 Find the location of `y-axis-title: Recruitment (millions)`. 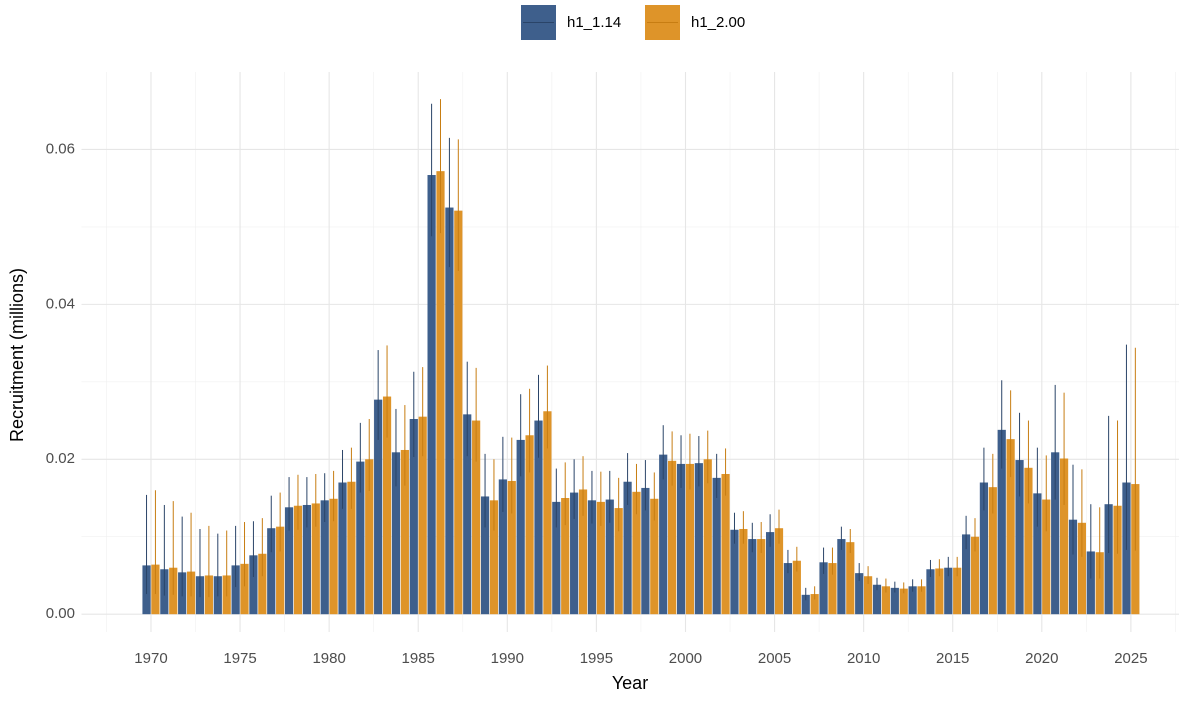

y-axis-title: Recruitment (millions) is located at coordinates (17, 355).